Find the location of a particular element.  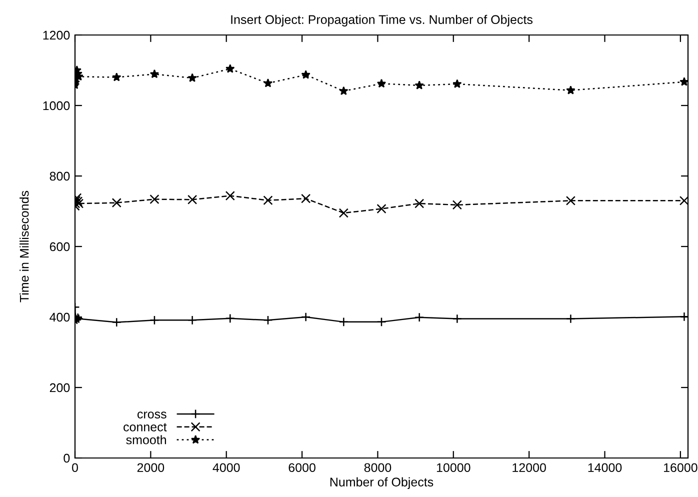

x-tick-label: 8000 is located at coordinates (378, 467).